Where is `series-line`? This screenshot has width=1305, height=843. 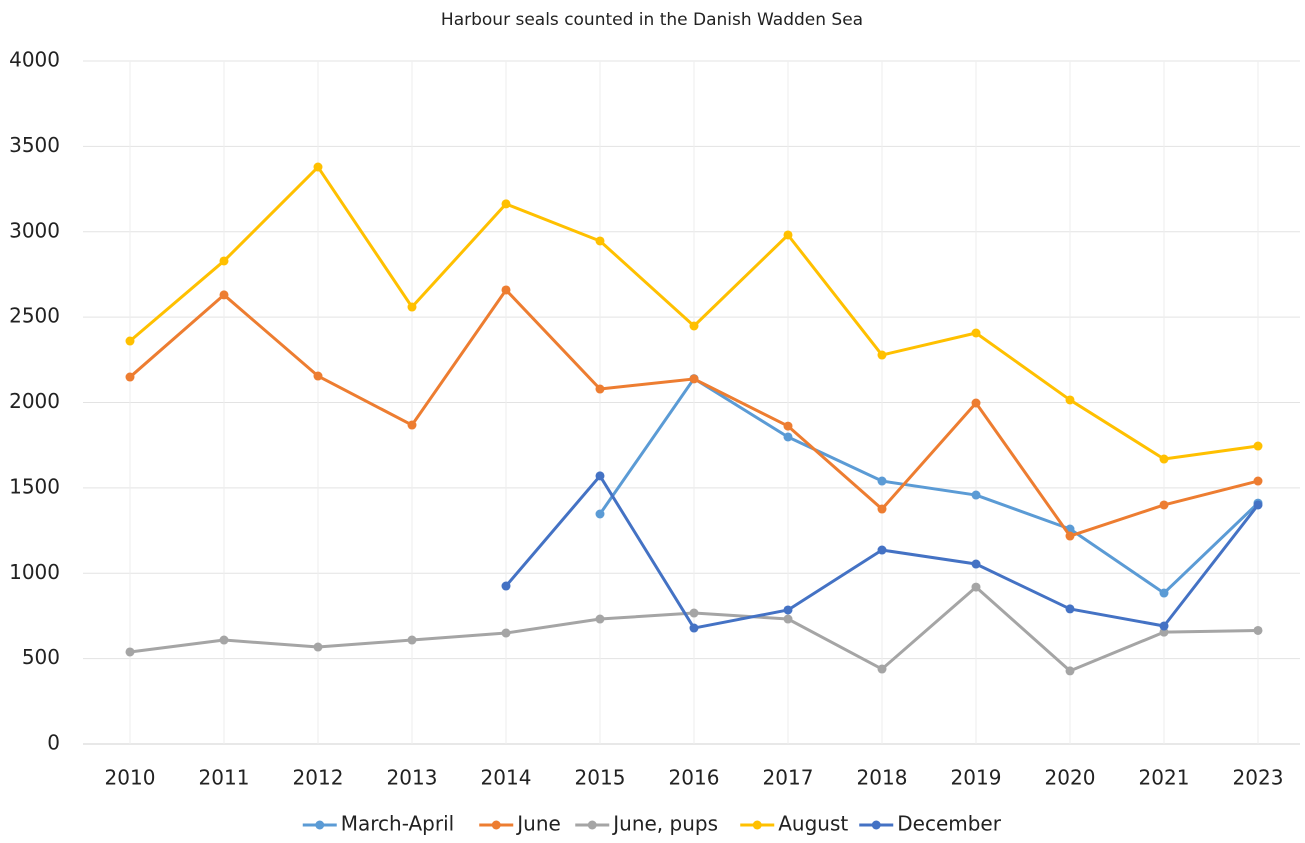
series-line is located at coordinates (929, 486).